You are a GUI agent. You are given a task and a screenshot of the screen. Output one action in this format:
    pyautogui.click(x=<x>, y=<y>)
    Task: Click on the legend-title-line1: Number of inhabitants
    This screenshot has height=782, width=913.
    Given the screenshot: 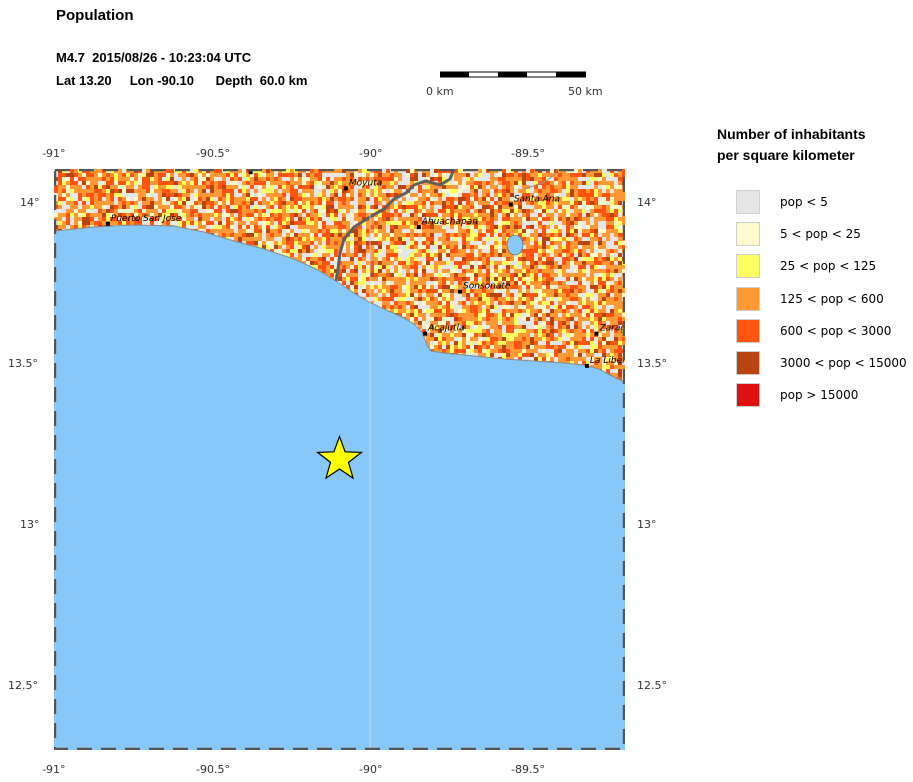 What is the action you would take?
    pyautogui.click(x=791, y=134)
    